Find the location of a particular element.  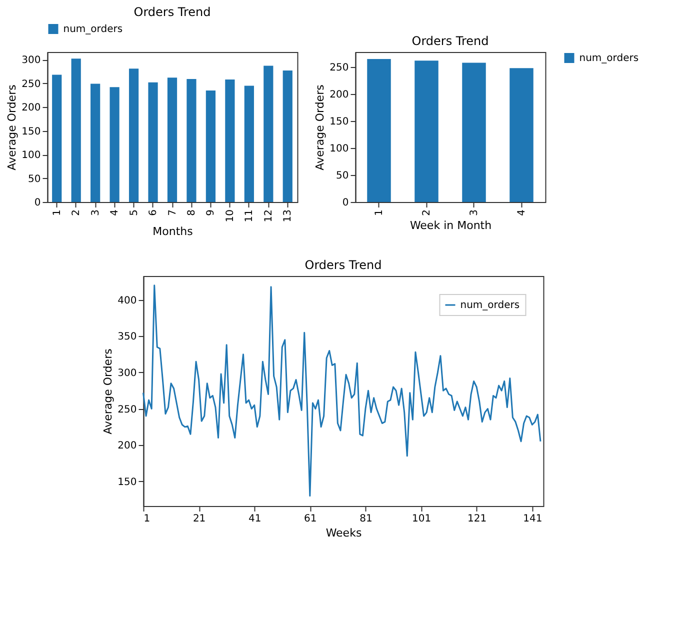

x-tick-label: 13 is located at coordinates (288, 216).